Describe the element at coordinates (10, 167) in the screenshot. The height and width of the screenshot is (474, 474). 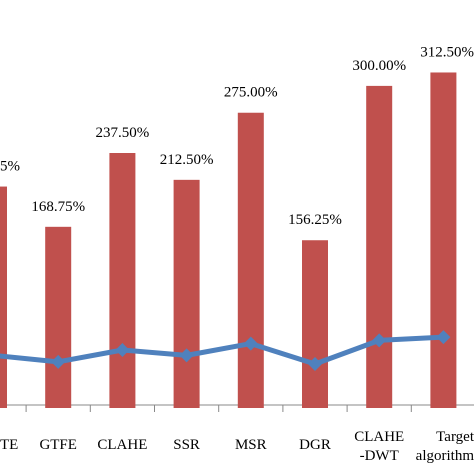
I see `value-label: 5%` at that location.